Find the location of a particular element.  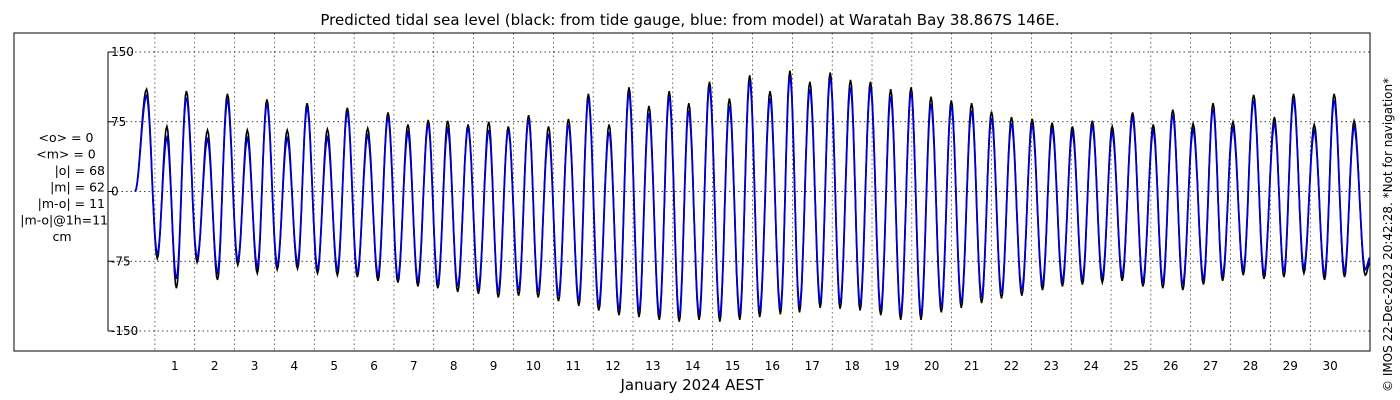

x-tick-label: 16 is located at coordinates (772, 366).